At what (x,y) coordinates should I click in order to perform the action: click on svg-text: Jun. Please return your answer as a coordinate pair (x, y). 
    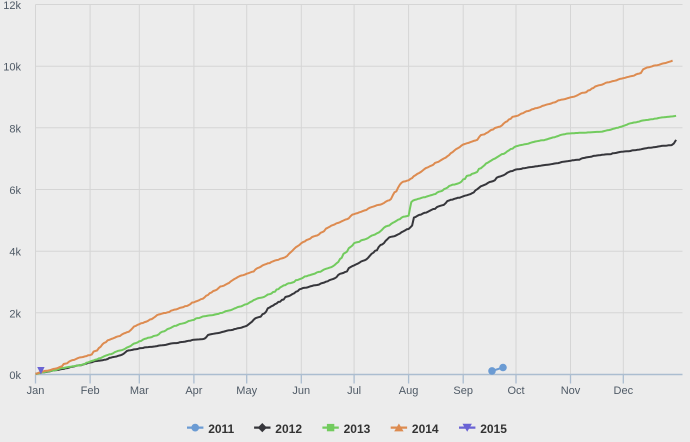
    Looking at the image, I should click on (301, 391).